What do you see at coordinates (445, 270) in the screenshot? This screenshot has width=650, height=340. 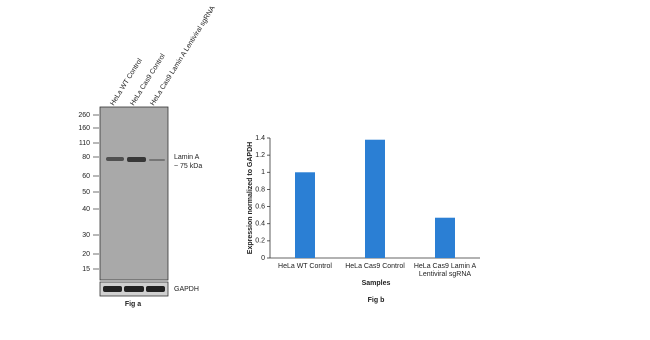 I see `x-tick-label: HeLa Cas9 Lamin A Lentiviral sgRNA` at bounding box center [445, 270].